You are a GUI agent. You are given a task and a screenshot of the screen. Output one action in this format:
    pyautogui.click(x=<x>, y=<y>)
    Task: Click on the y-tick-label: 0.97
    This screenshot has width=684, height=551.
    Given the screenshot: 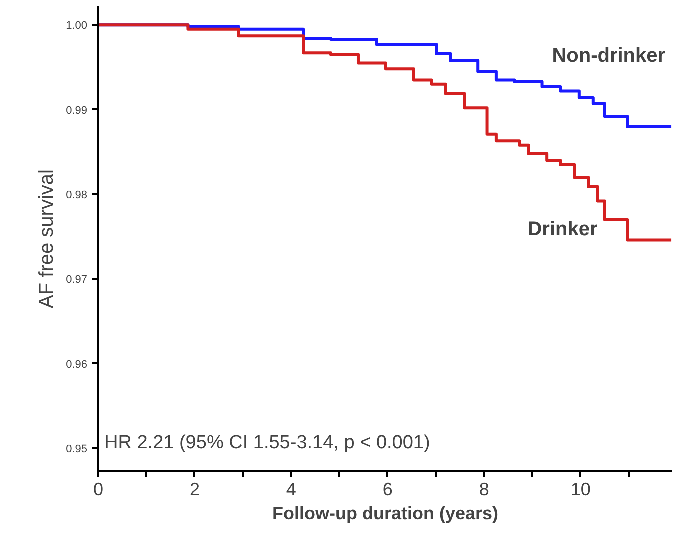 What is the action you would take?
    pyautogui.click(x=77, y=280)
    